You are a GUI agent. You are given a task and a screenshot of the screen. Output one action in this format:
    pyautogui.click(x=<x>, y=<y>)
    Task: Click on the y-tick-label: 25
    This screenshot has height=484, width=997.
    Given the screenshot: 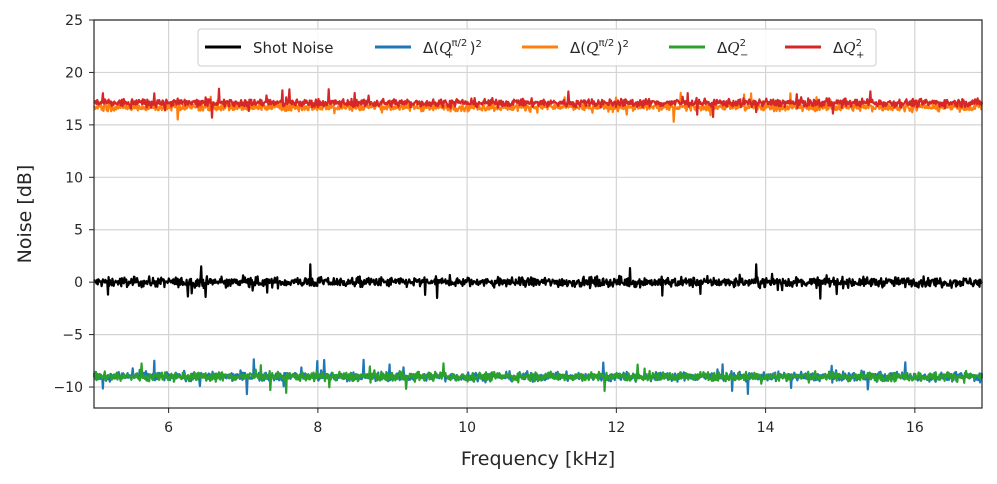 What is the action you would take?
    pyautogui.click(x=74, y=21)
    